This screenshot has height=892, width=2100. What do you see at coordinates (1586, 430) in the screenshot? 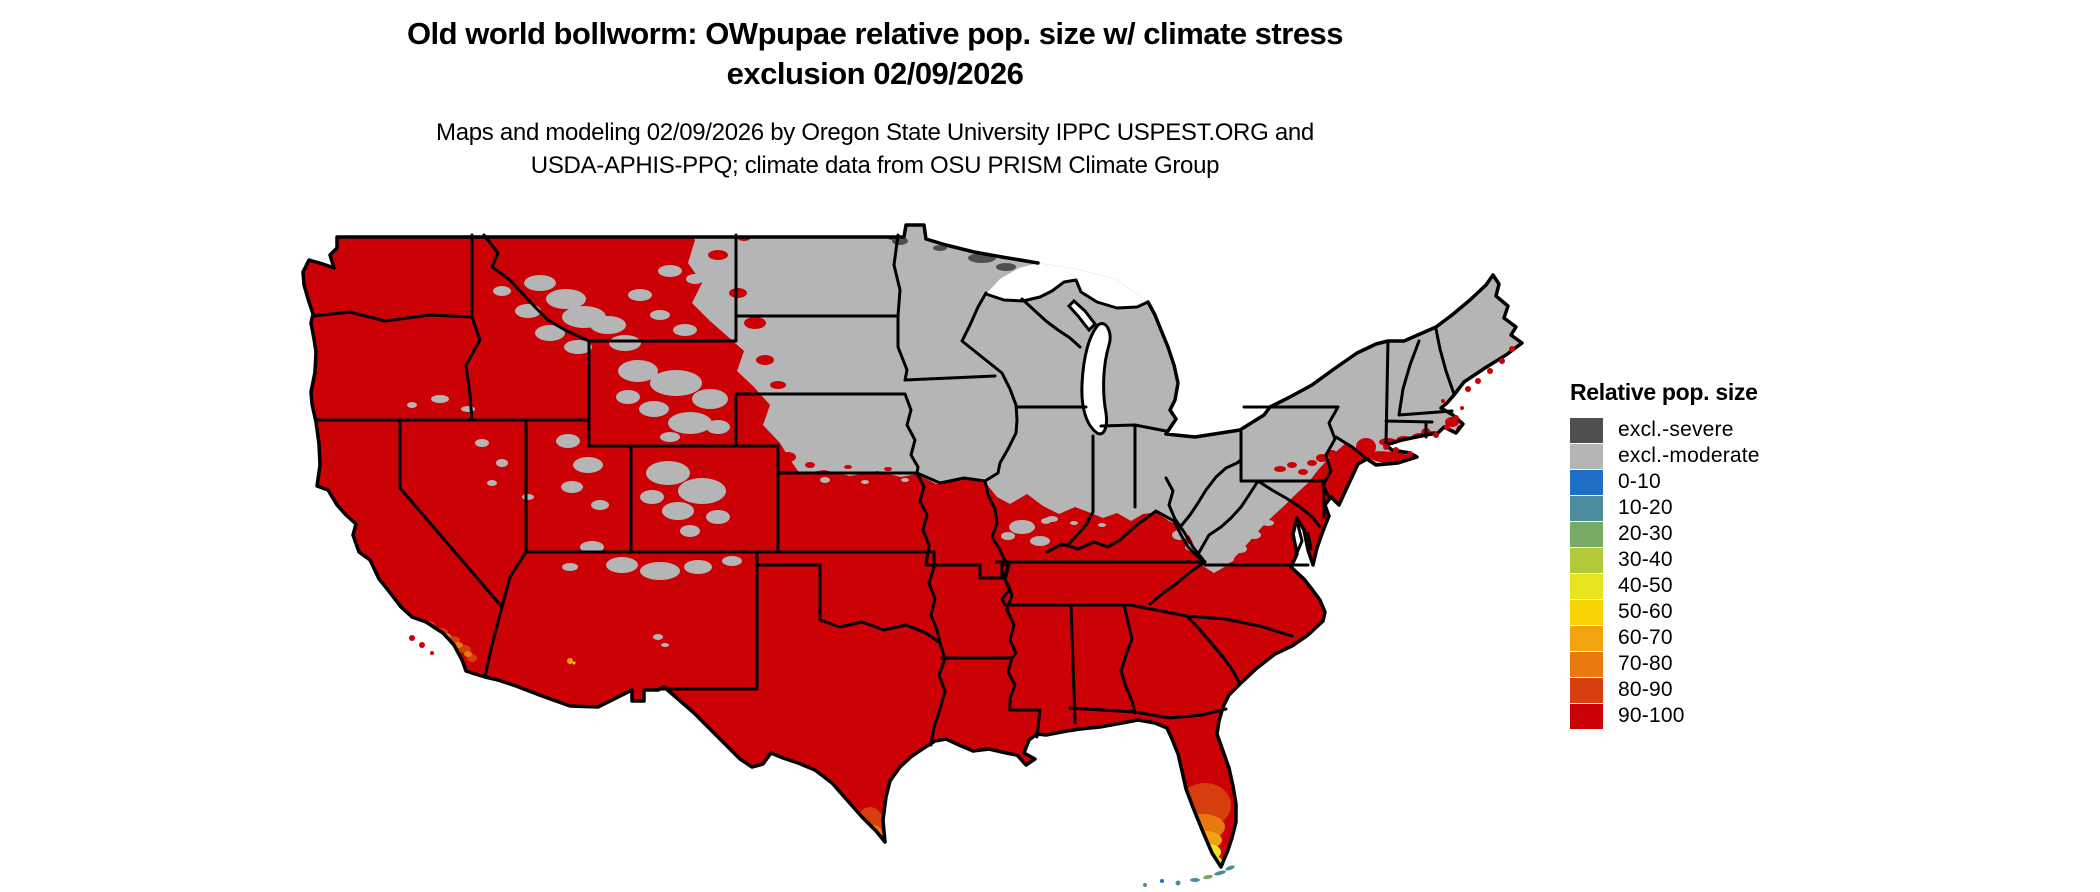
I see `legend-swatch-excl-severe` at bounding box center [1586, 430].